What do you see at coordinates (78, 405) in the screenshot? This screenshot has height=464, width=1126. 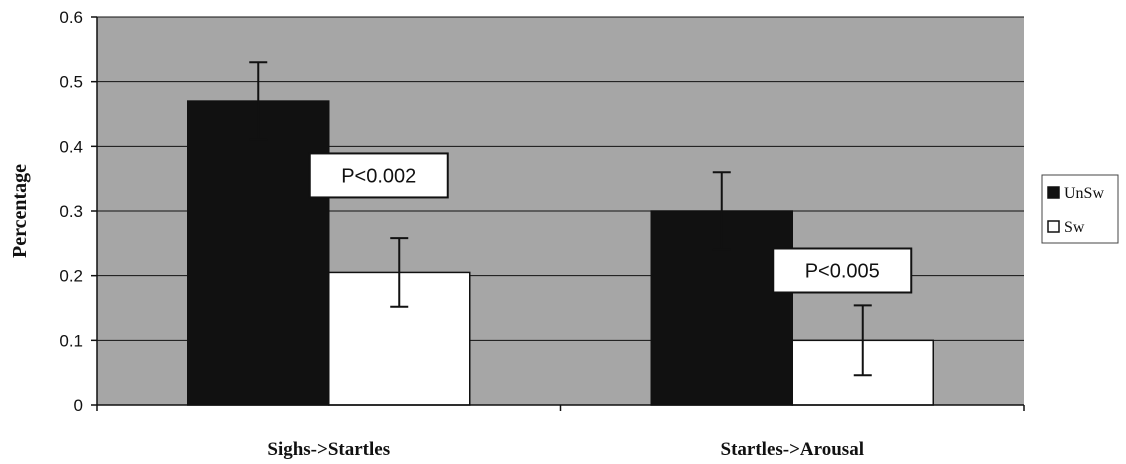 I see `y-tick-label: 0` at bounding box center [78, 405].